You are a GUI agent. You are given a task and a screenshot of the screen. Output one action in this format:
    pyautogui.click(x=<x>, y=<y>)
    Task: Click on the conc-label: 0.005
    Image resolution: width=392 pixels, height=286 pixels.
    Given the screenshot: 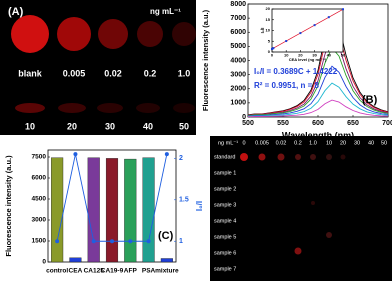 What is the action you would take?
    pyautogui.click(x=74, y=73)
    